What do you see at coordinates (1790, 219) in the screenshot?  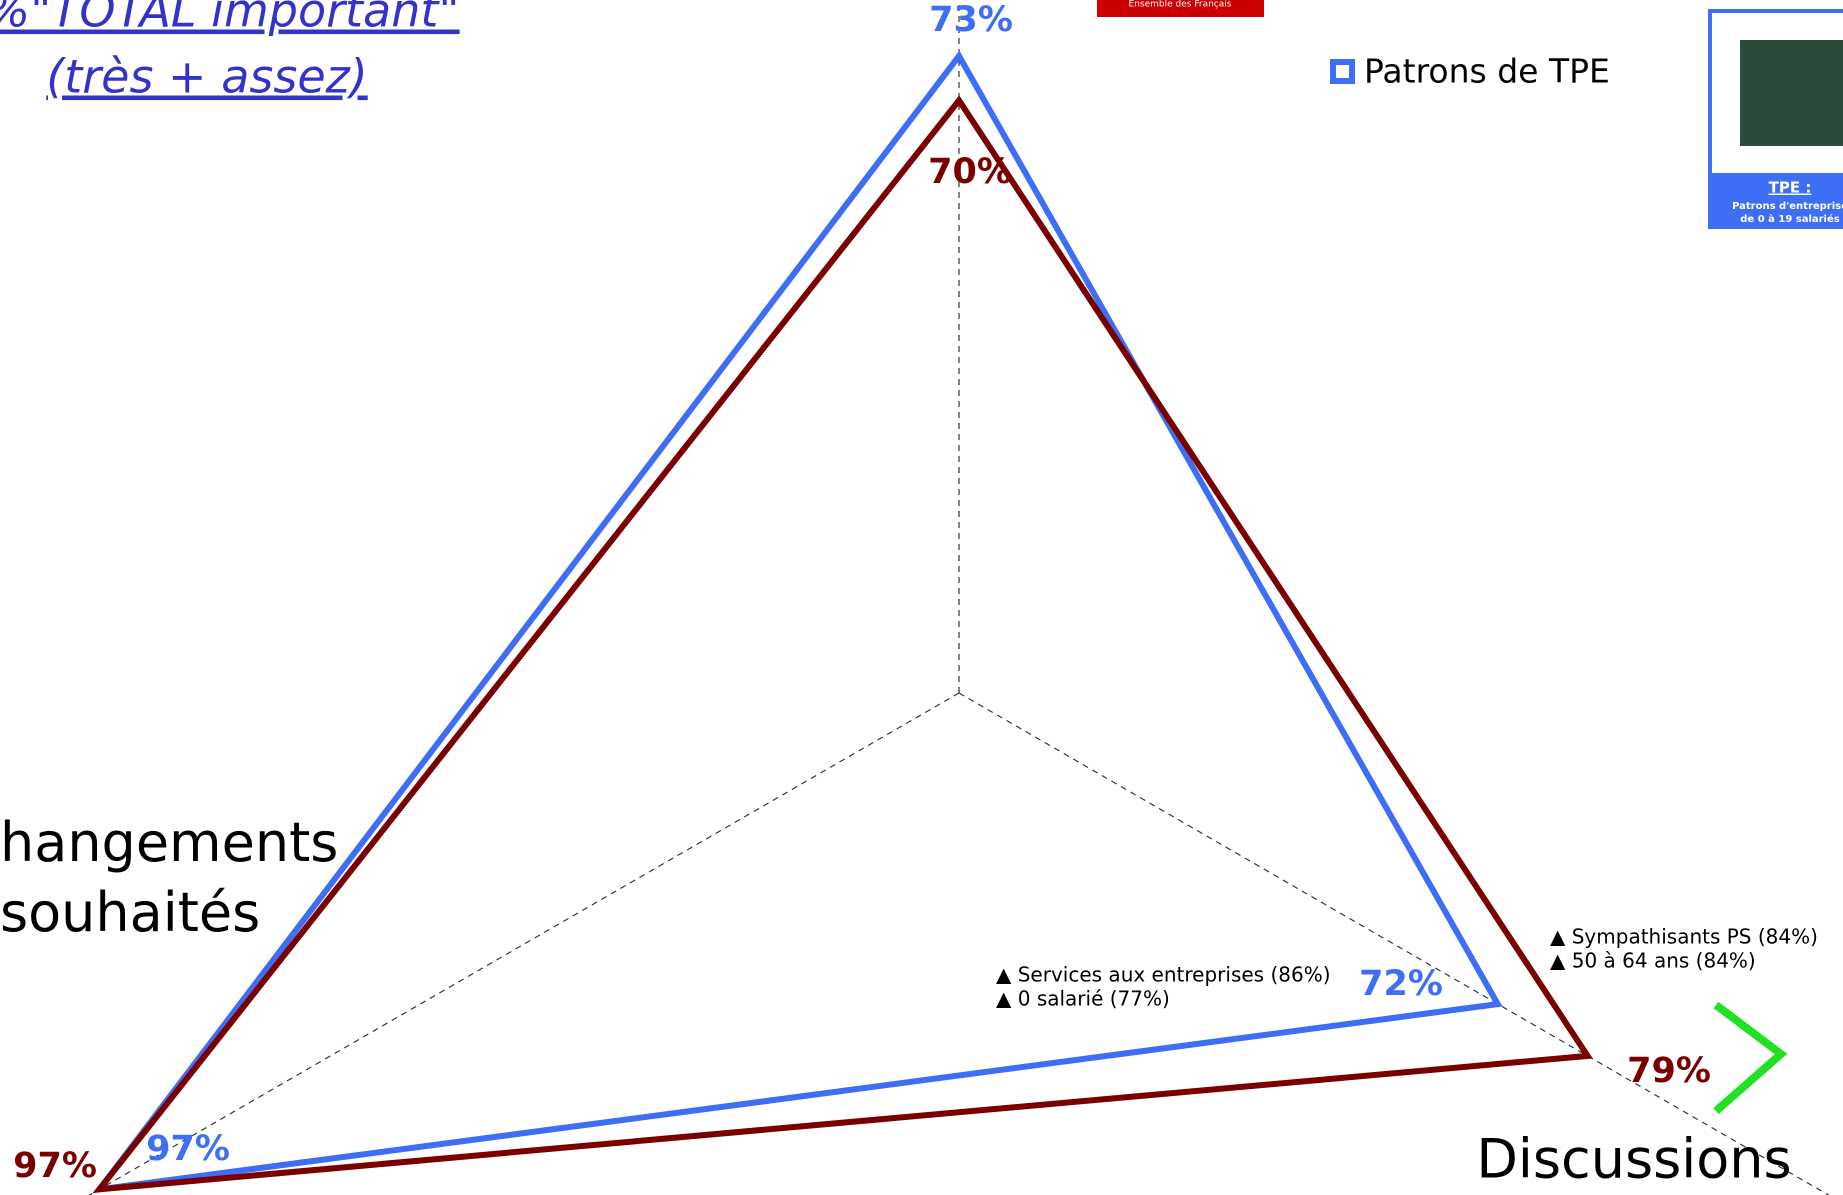 I see `badge-text: de 0 à 19 salariés` at bounding box center [1790, 219].